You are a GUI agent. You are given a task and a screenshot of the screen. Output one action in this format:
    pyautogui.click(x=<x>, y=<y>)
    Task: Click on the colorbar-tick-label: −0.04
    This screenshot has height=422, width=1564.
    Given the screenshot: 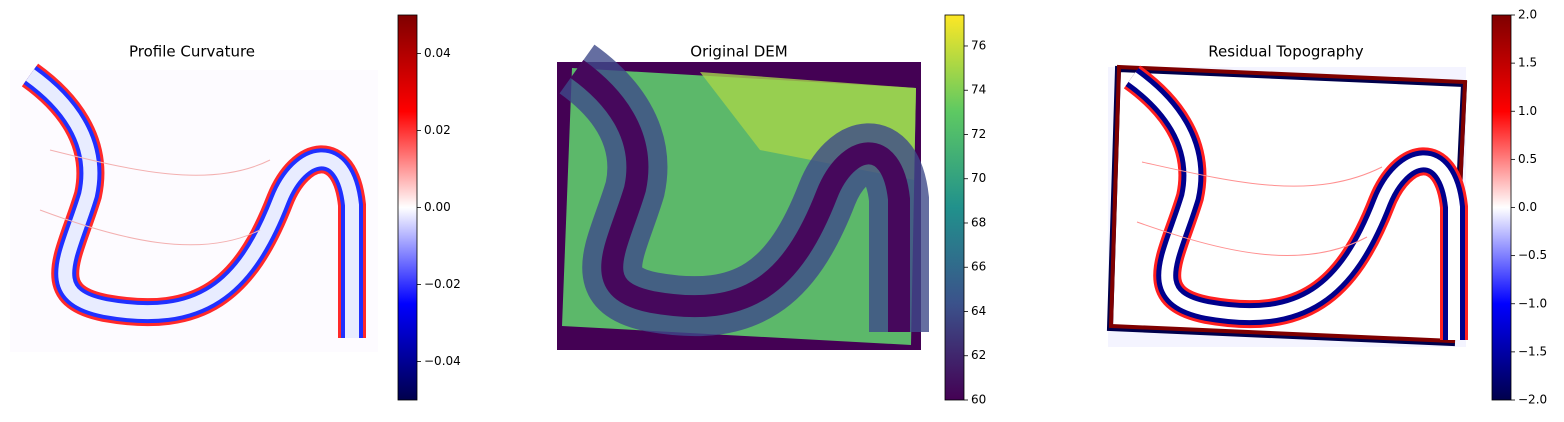 What is the action you would take?
    pyautogui.click(x=442, y=361)
    